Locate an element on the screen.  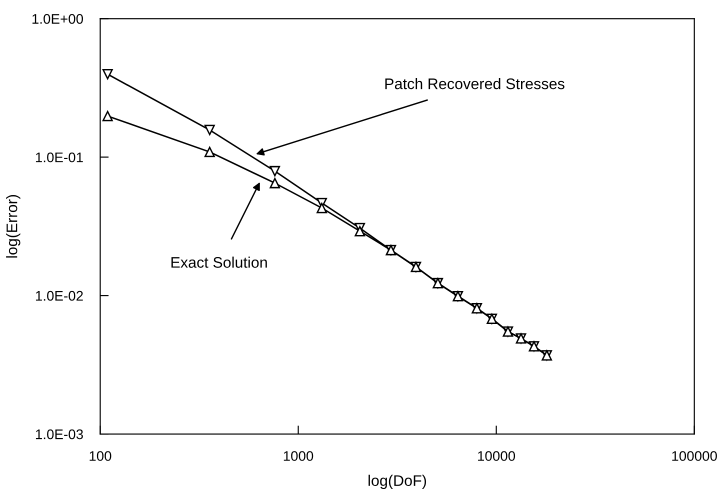
x-tick-label: 1000 is located at coordinates (299, 456).